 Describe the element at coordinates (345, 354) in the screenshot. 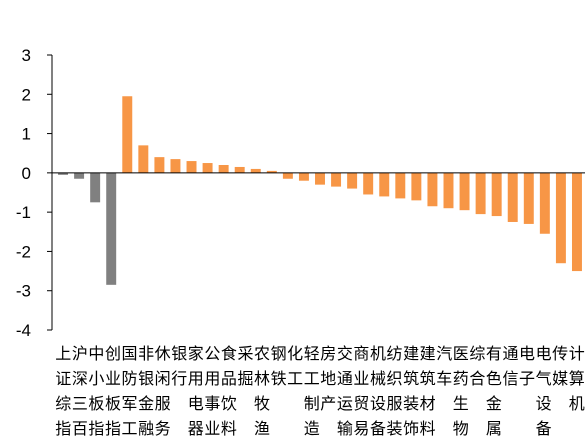

I see `x-tick-label-char: 交` at that location.